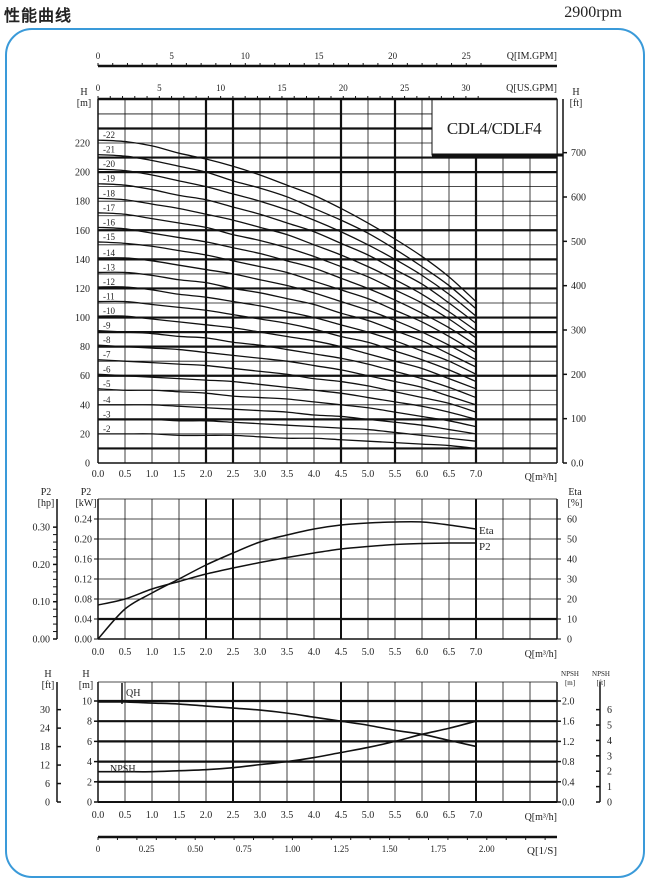  I want to click on kw-tick-label: 0.08, so click(84, 600).